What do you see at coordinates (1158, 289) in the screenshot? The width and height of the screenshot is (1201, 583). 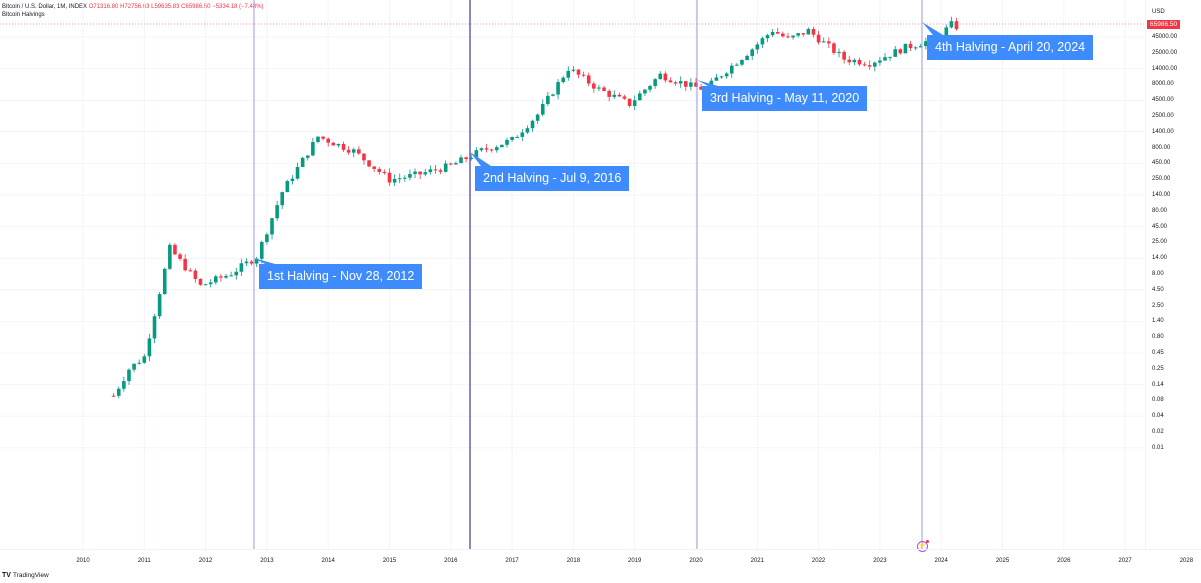 I see `price-tick: 4.50` at bounding box center [1158, 289].